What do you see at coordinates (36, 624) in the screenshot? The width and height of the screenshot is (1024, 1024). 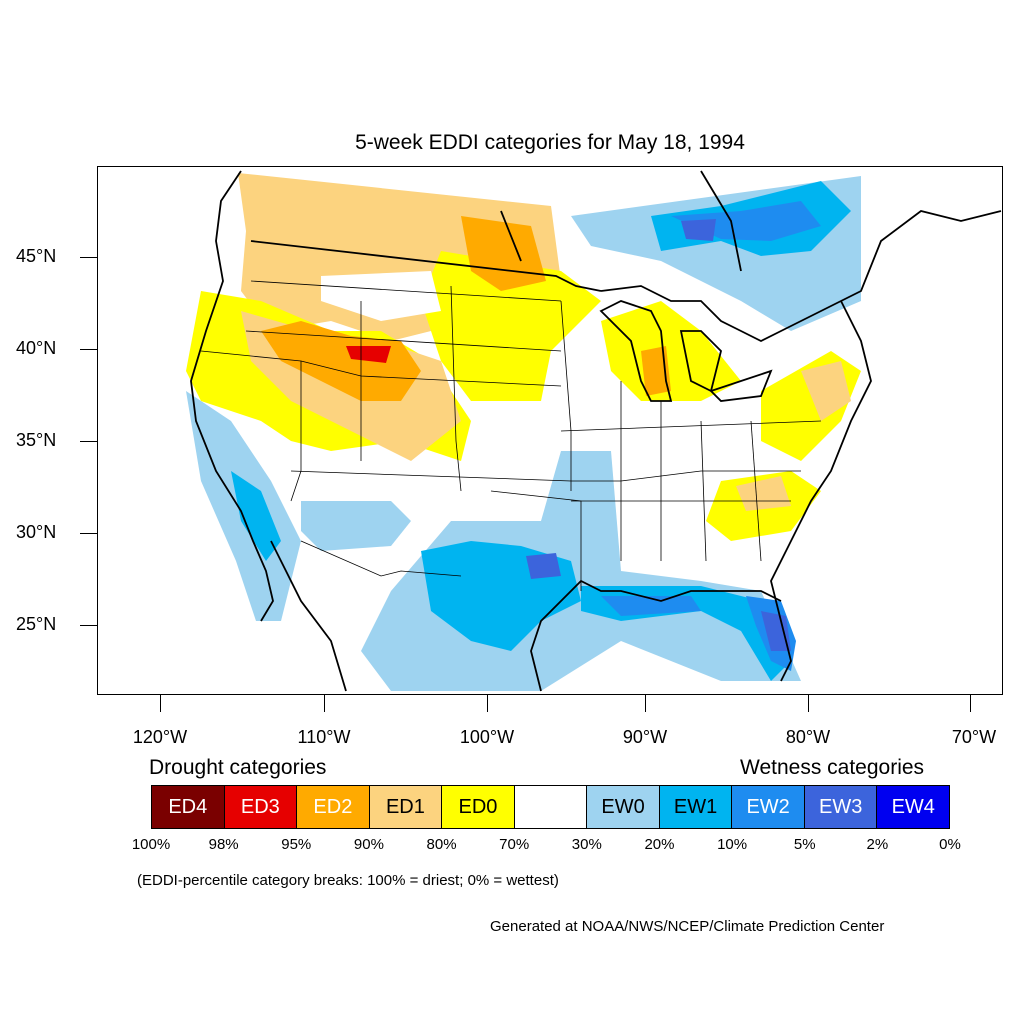 I see `lat-label-25: 25°N` at bounding box center [36, 624].